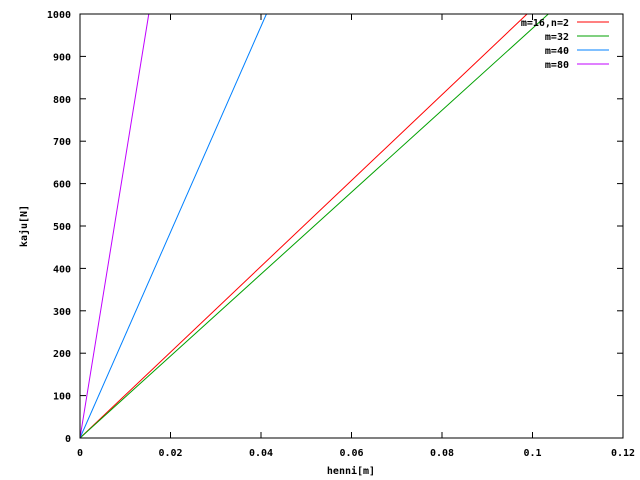 This screenshot has width=640, height=480. What do you see at coordinates (351, 453) in the screenshot?
I see `x-tick-label: 0.06` at bounding box center [351, 453].